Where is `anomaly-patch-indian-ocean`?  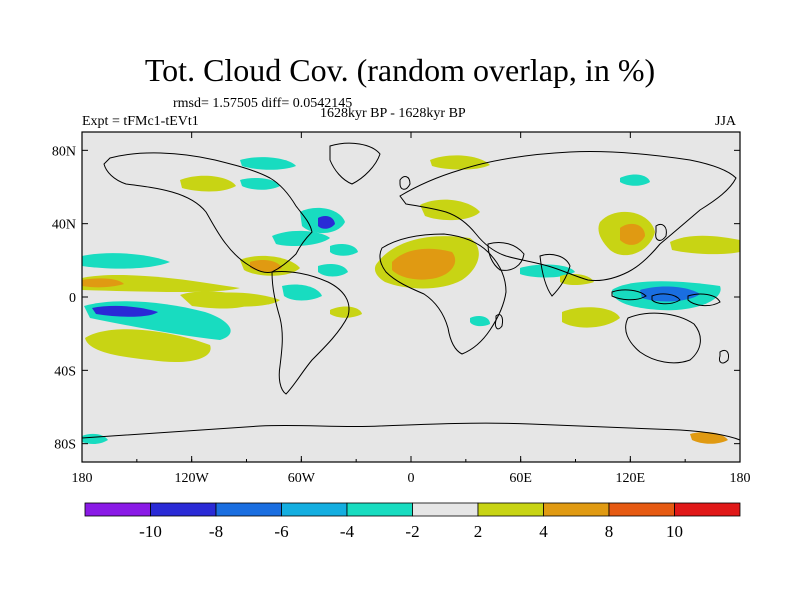 anomaly-patch-indian-ocean is located at coordinates (591, 317).